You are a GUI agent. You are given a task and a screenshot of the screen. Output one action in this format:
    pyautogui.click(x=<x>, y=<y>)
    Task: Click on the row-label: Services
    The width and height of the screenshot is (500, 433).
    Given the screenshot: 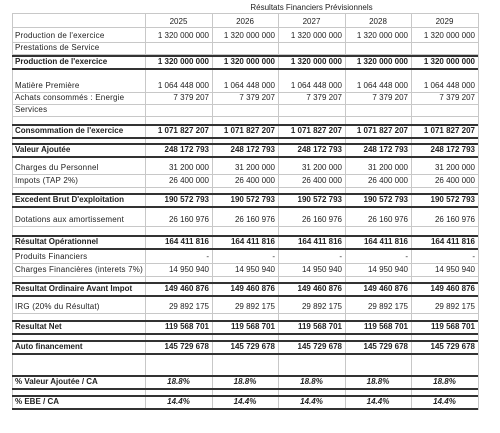 What is the action you would take?
    pyautogui.click(x=31, y=109)
    